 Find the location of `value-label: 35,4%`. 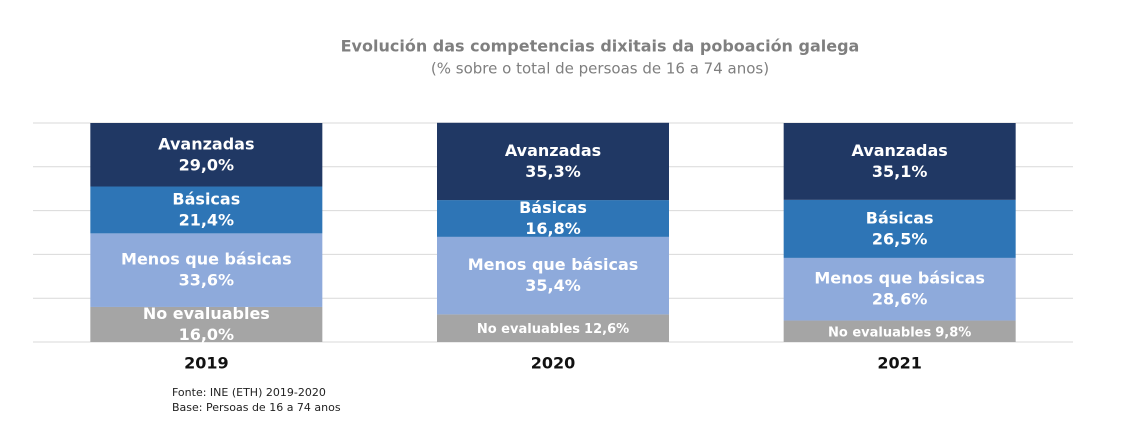

value-label: 35,4% is located at coordinates (553, 285).